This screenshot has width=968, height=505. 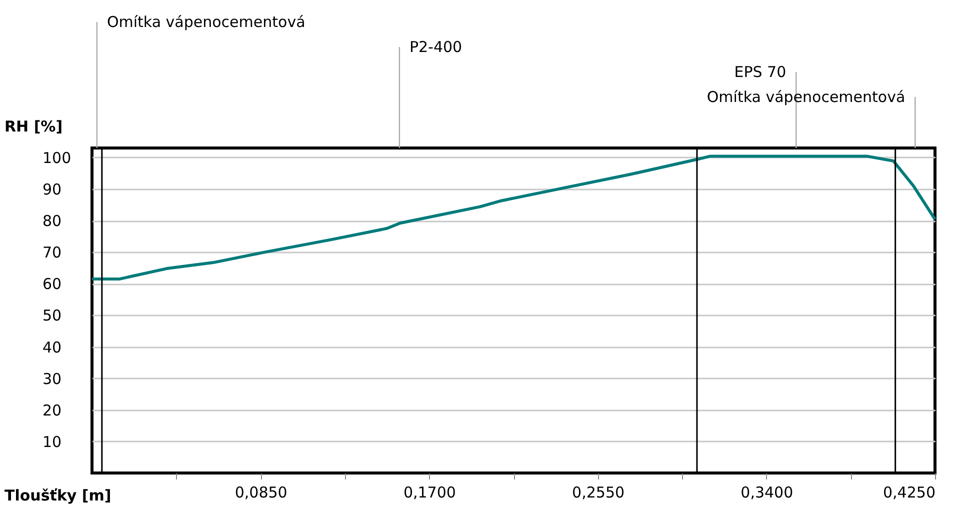 What do you see at coordinates (52, 441) in the screenshot?
I see `y-tick-label: 10` at bounding box center [52, 441].